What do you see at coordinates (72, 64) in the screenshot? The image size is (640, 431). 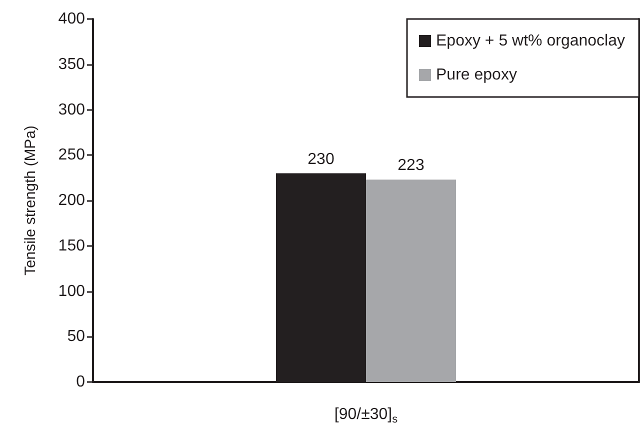 I see `y-tick-label: 350` at bounding box center [72, 64].